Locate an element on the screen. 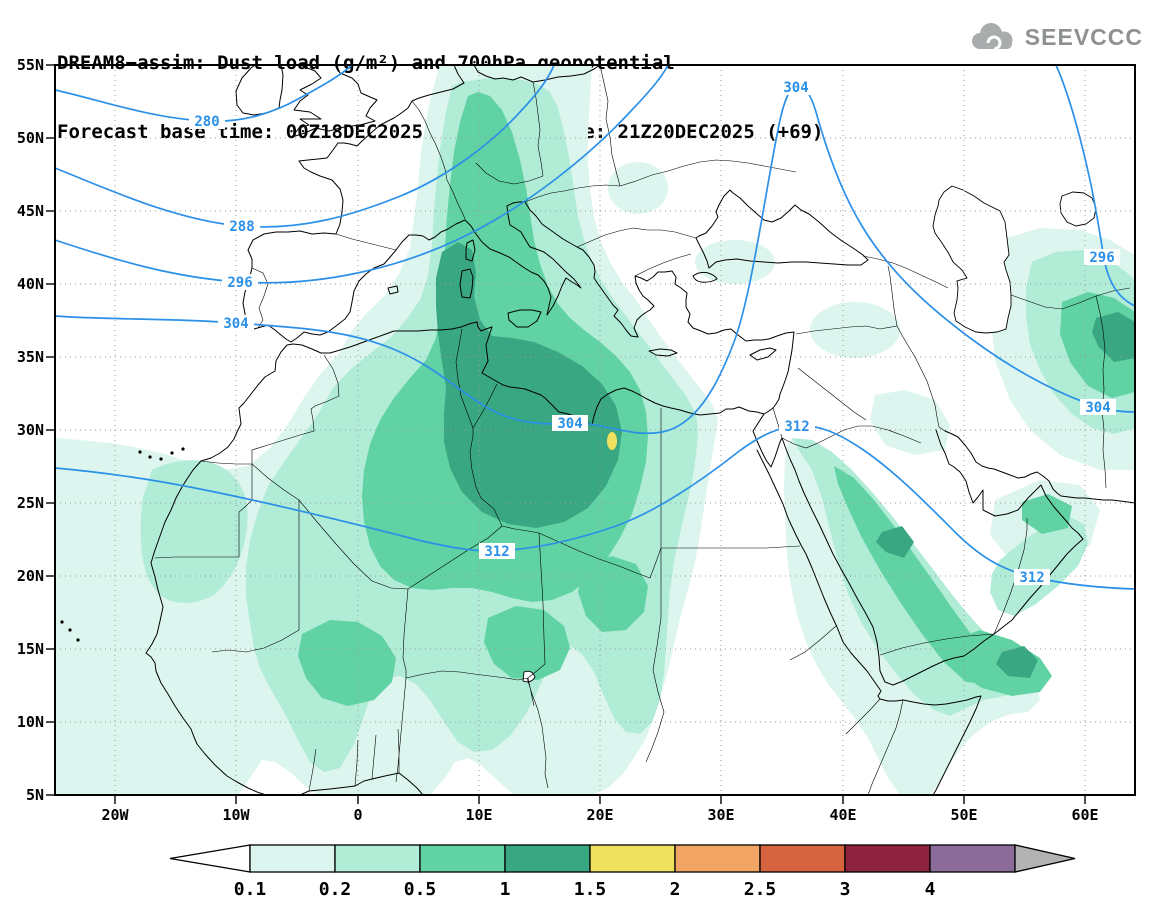 The width and height of the screenshot is (1165, 907). lon-tick-label: 0 is located at coordinates (357, 815).